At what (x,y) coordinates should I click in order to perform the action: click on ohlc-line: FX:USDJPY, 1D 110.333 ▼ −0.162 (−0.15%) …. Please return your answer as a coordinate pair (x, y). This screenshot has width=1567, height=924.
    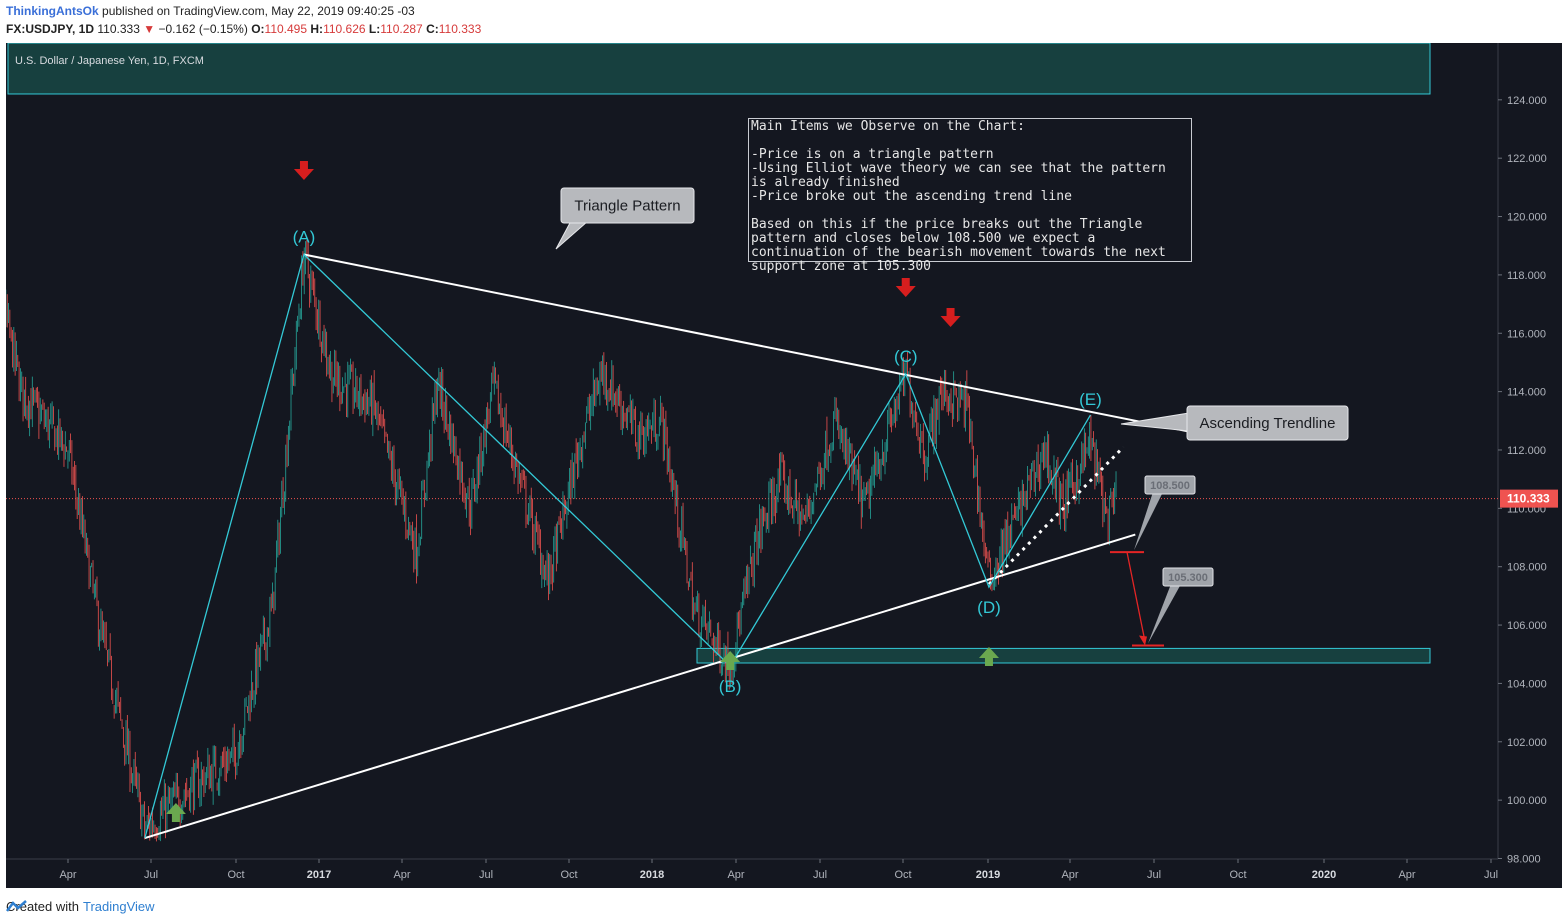
    Looking at the image, I should click on (243, 29).